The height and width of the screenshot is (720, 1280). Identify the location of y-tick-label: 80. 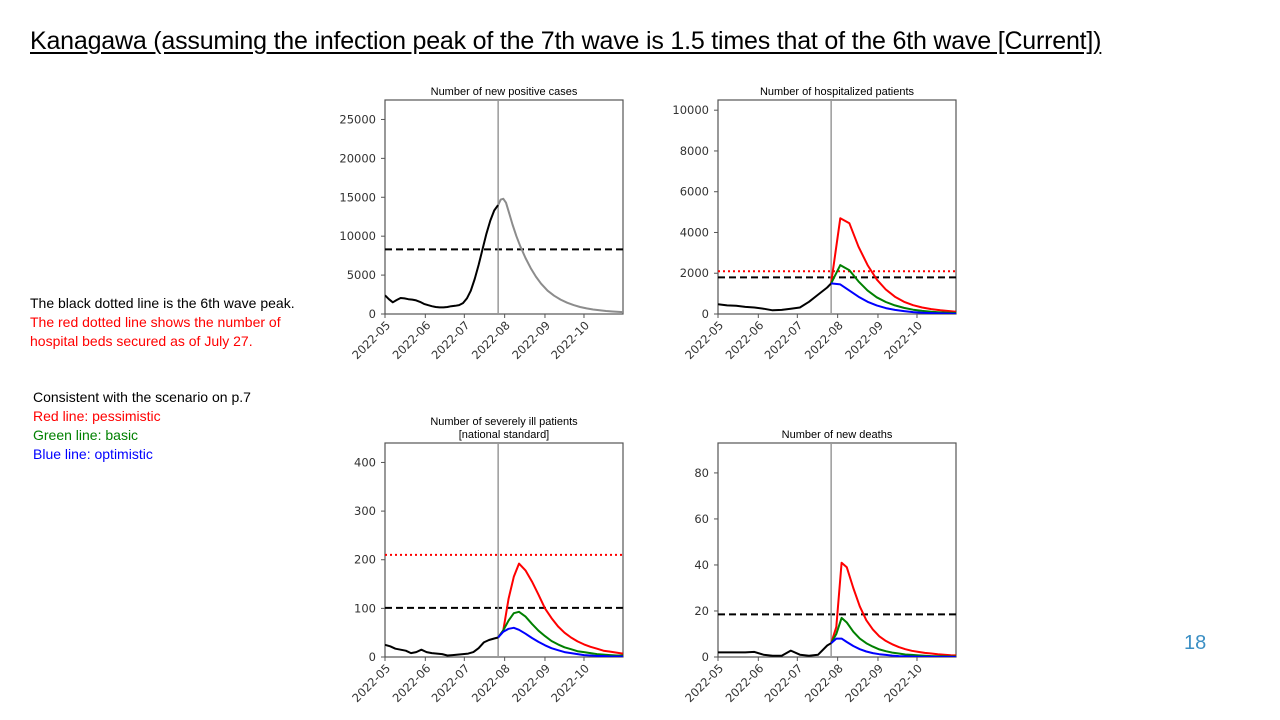
(701, 473).